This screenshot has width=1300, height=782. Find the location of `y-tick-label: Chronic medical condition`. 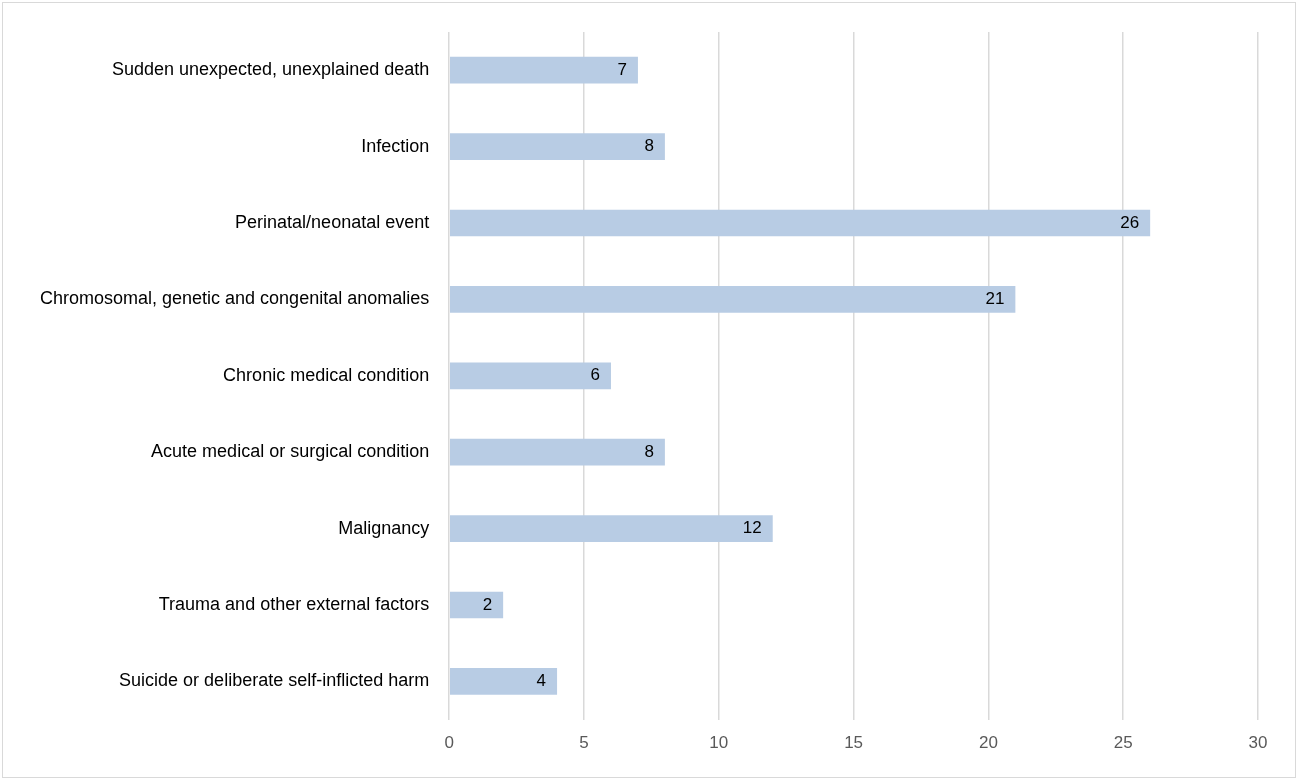

y-tick-label: Chronic medical condition is located at coordinates (326, 374).